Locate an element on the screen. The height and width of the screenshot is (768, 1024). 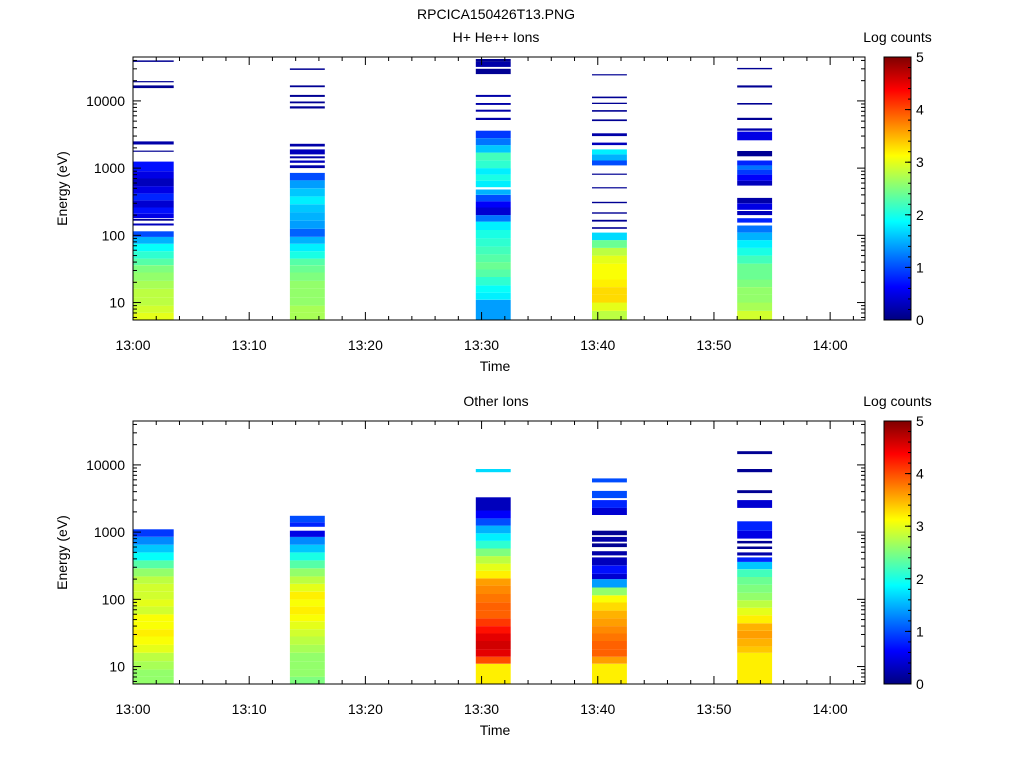
colorbar-tick-label: 2 is located at coordinates (920, 215).